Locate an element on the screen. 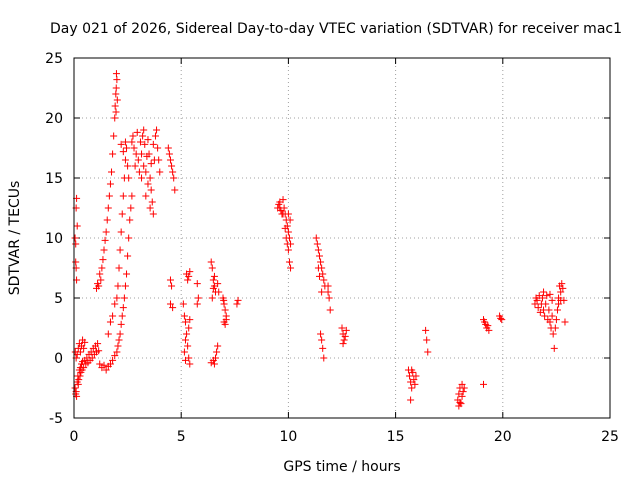  x-tick-label: 0 is located at coordinates (74, 437).